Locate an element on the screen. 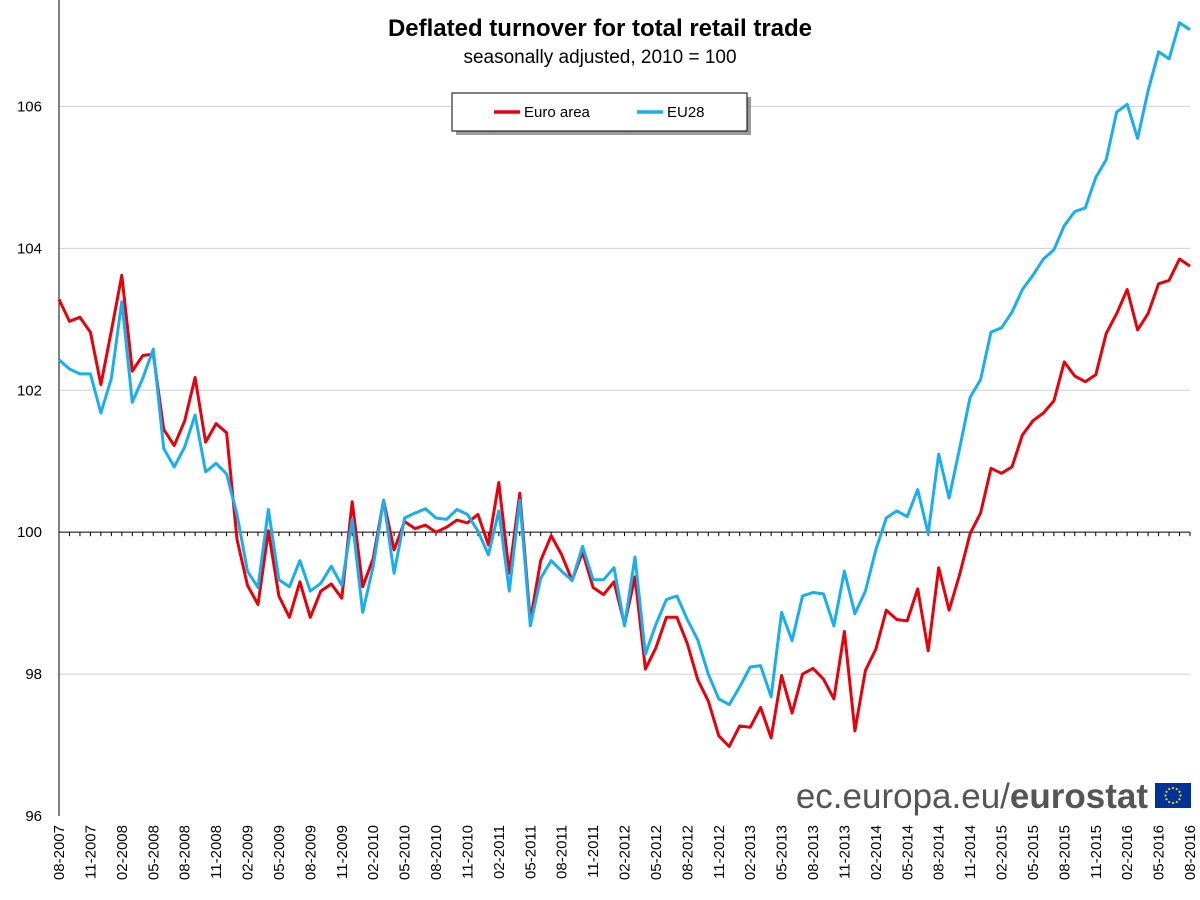 The height and width of the screenshot is (900, 1200). x-tick-label: 05-2013 is located at coordinates (782, 852).